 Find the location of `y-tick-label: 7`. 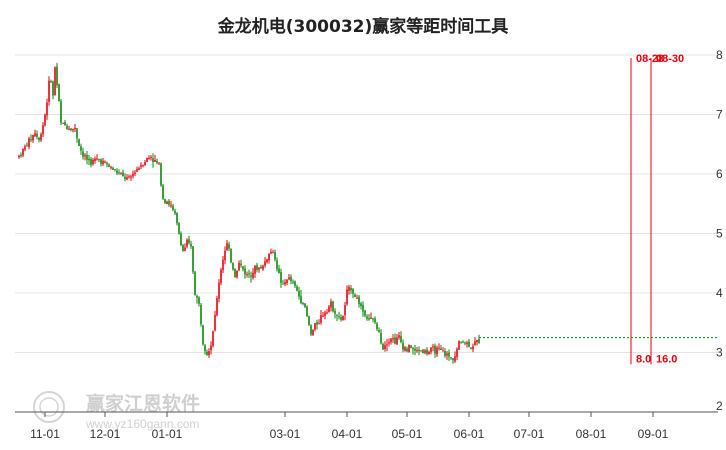

y-tick-label: 7 is located at coordinates (719, 115).